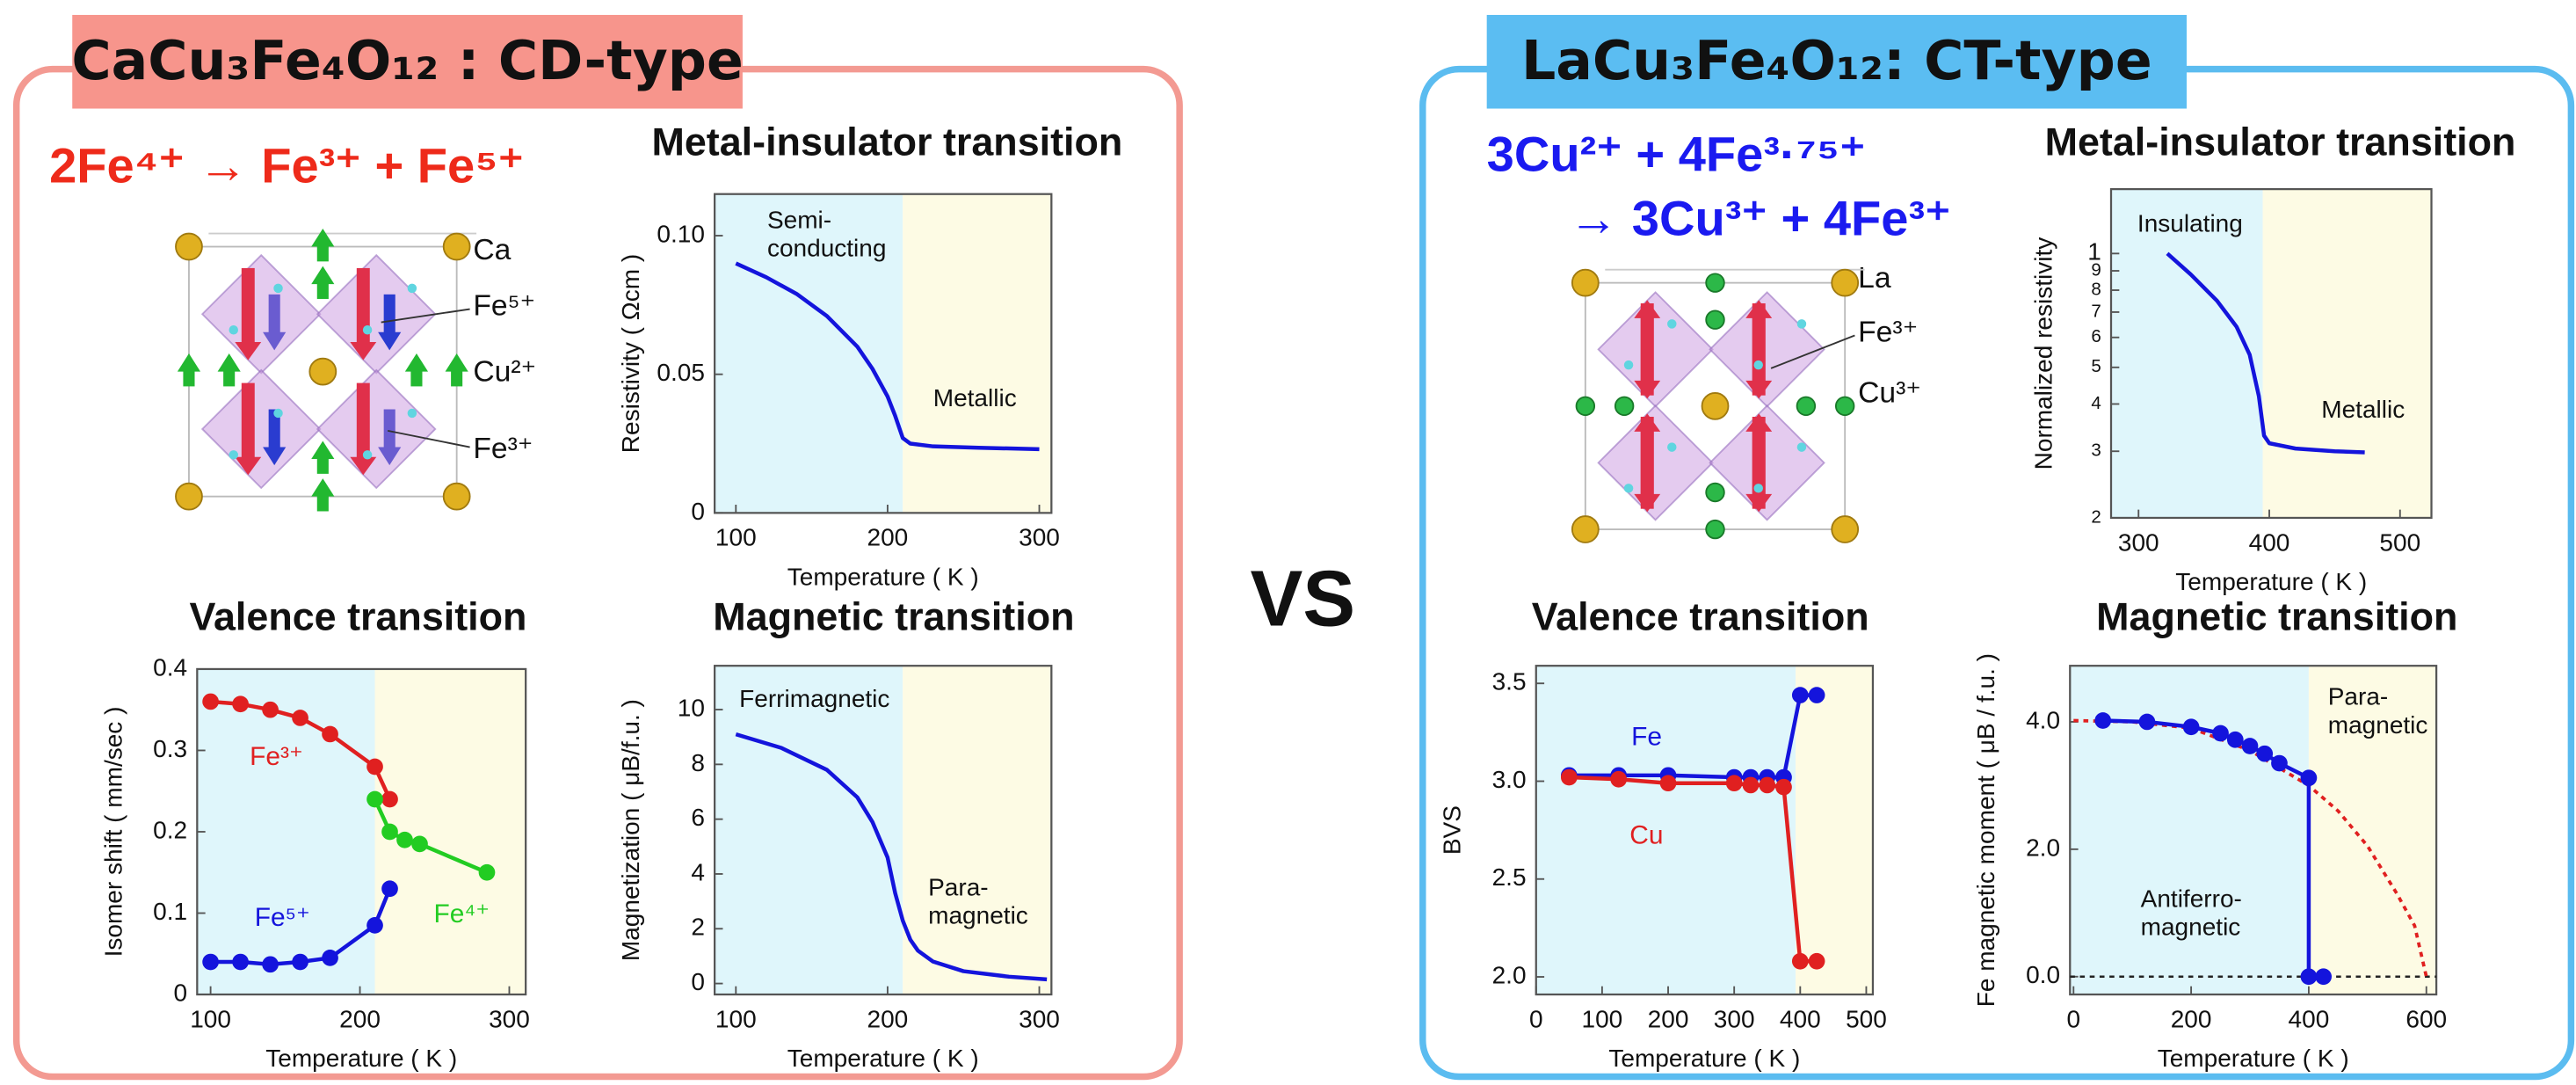 The image size is (2576, 1085). Describe the element at coordinates (630, 353) in the screenshot. I see `y-axis-label: Resistivity ( Ωcm )` at that location.